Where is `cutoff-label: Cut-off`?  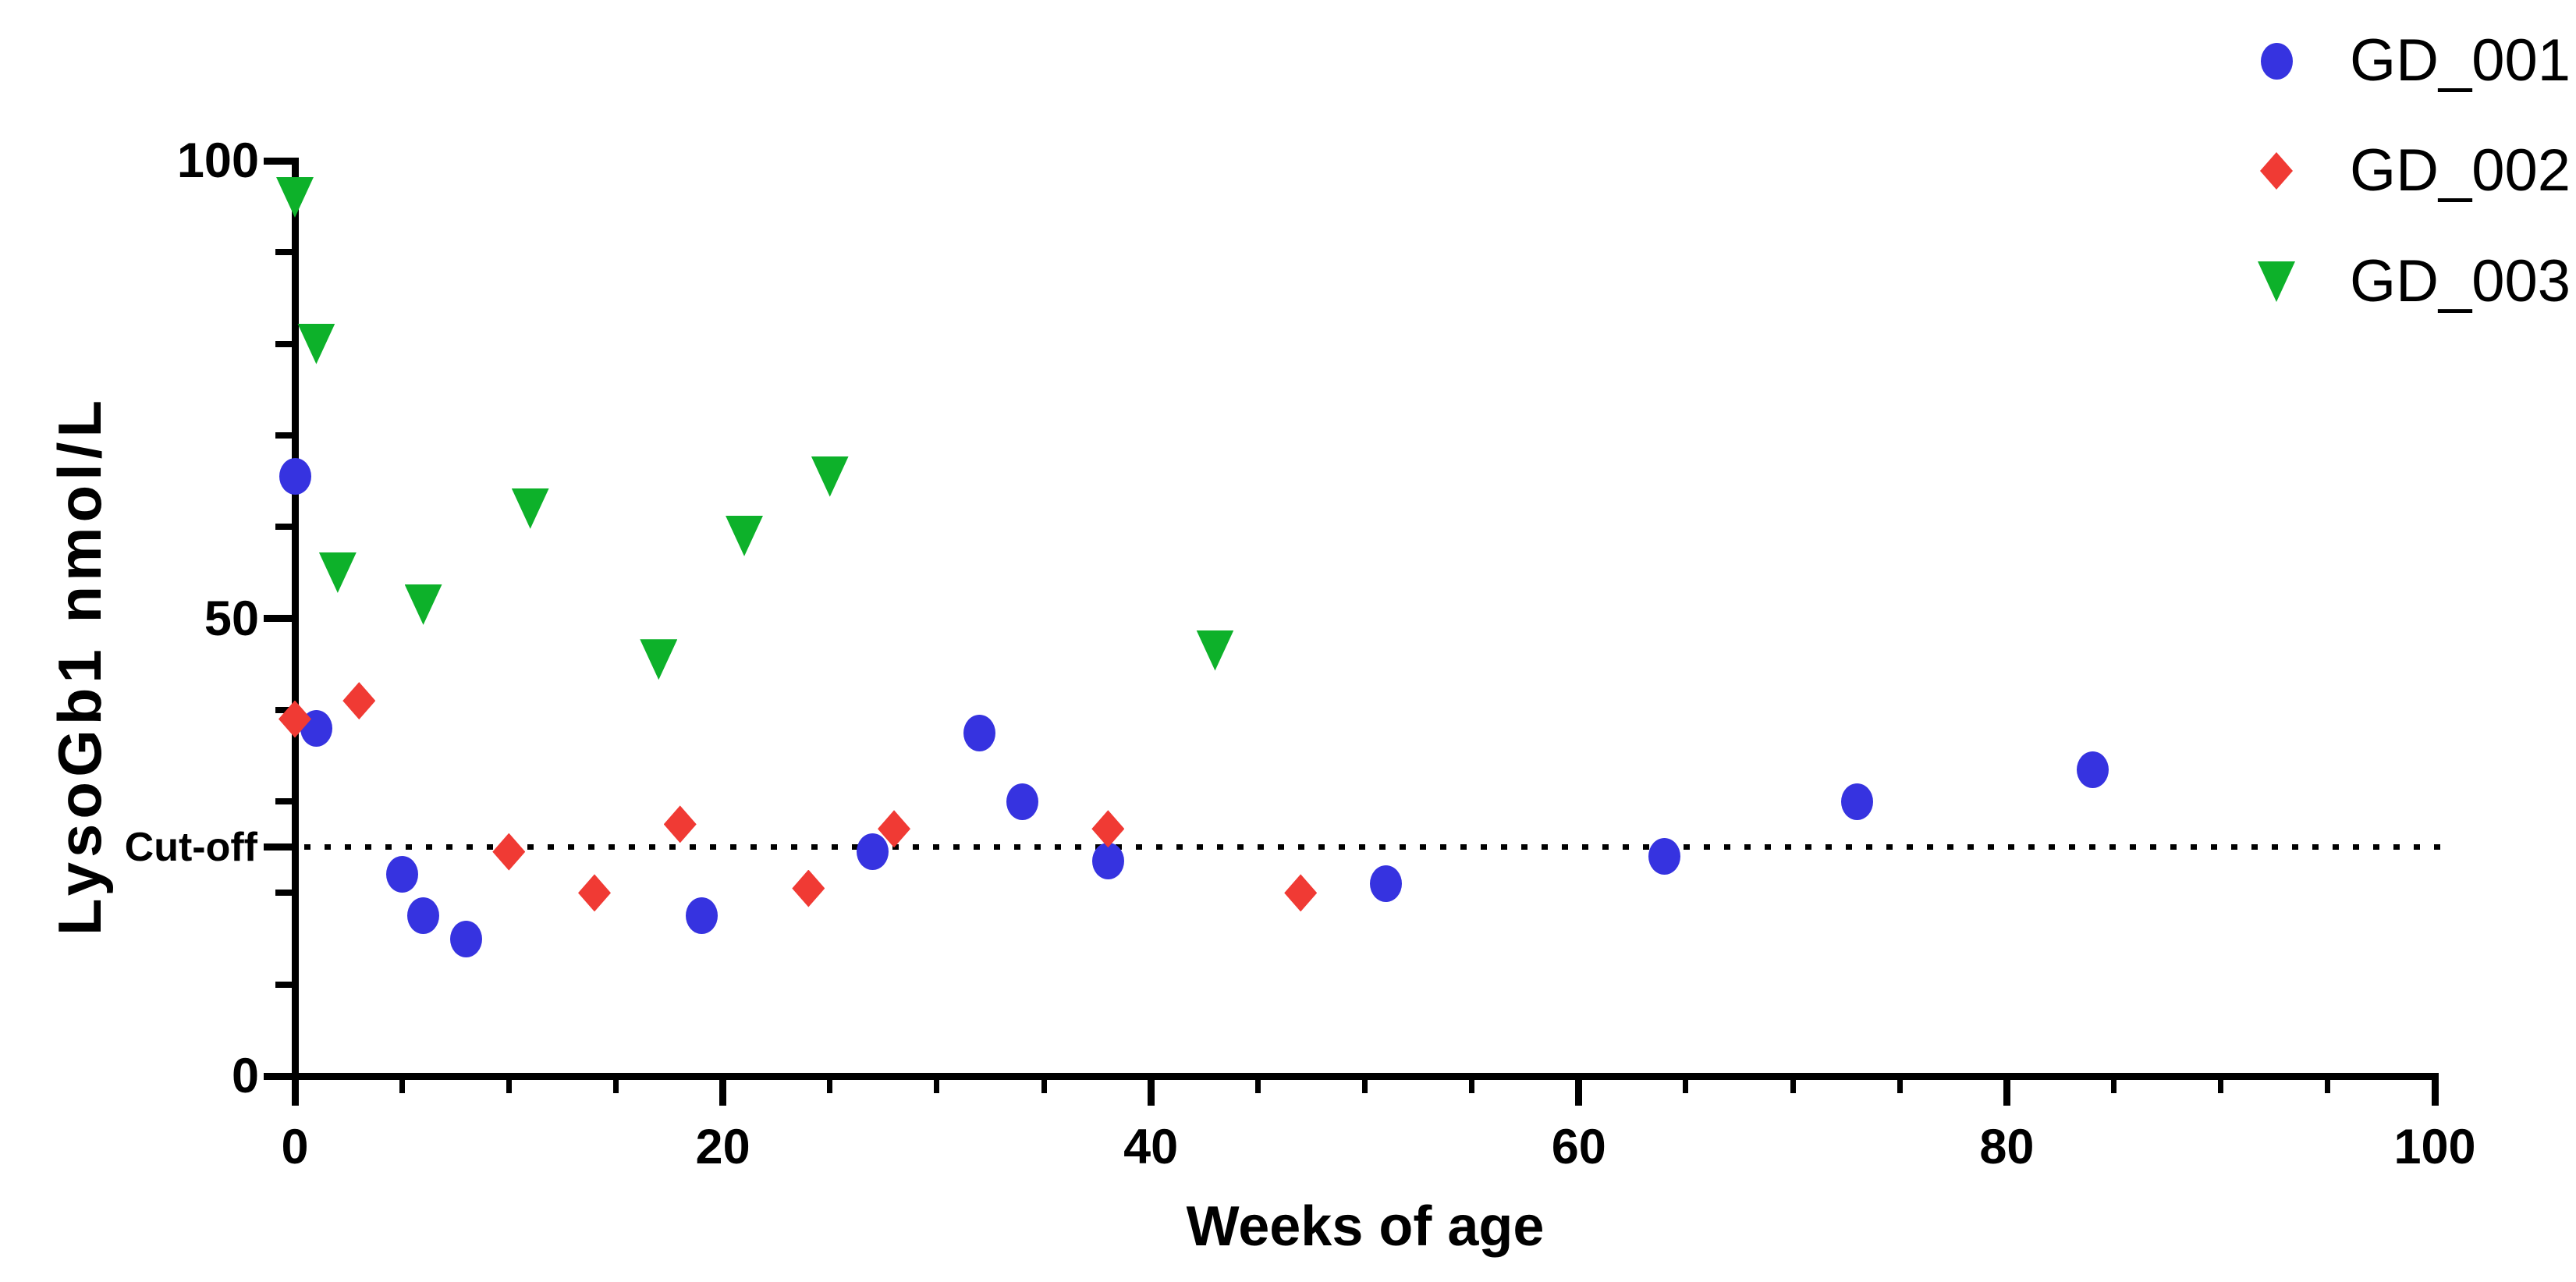
cutoff-label: Cut-off is located at coordinates (190, 847).